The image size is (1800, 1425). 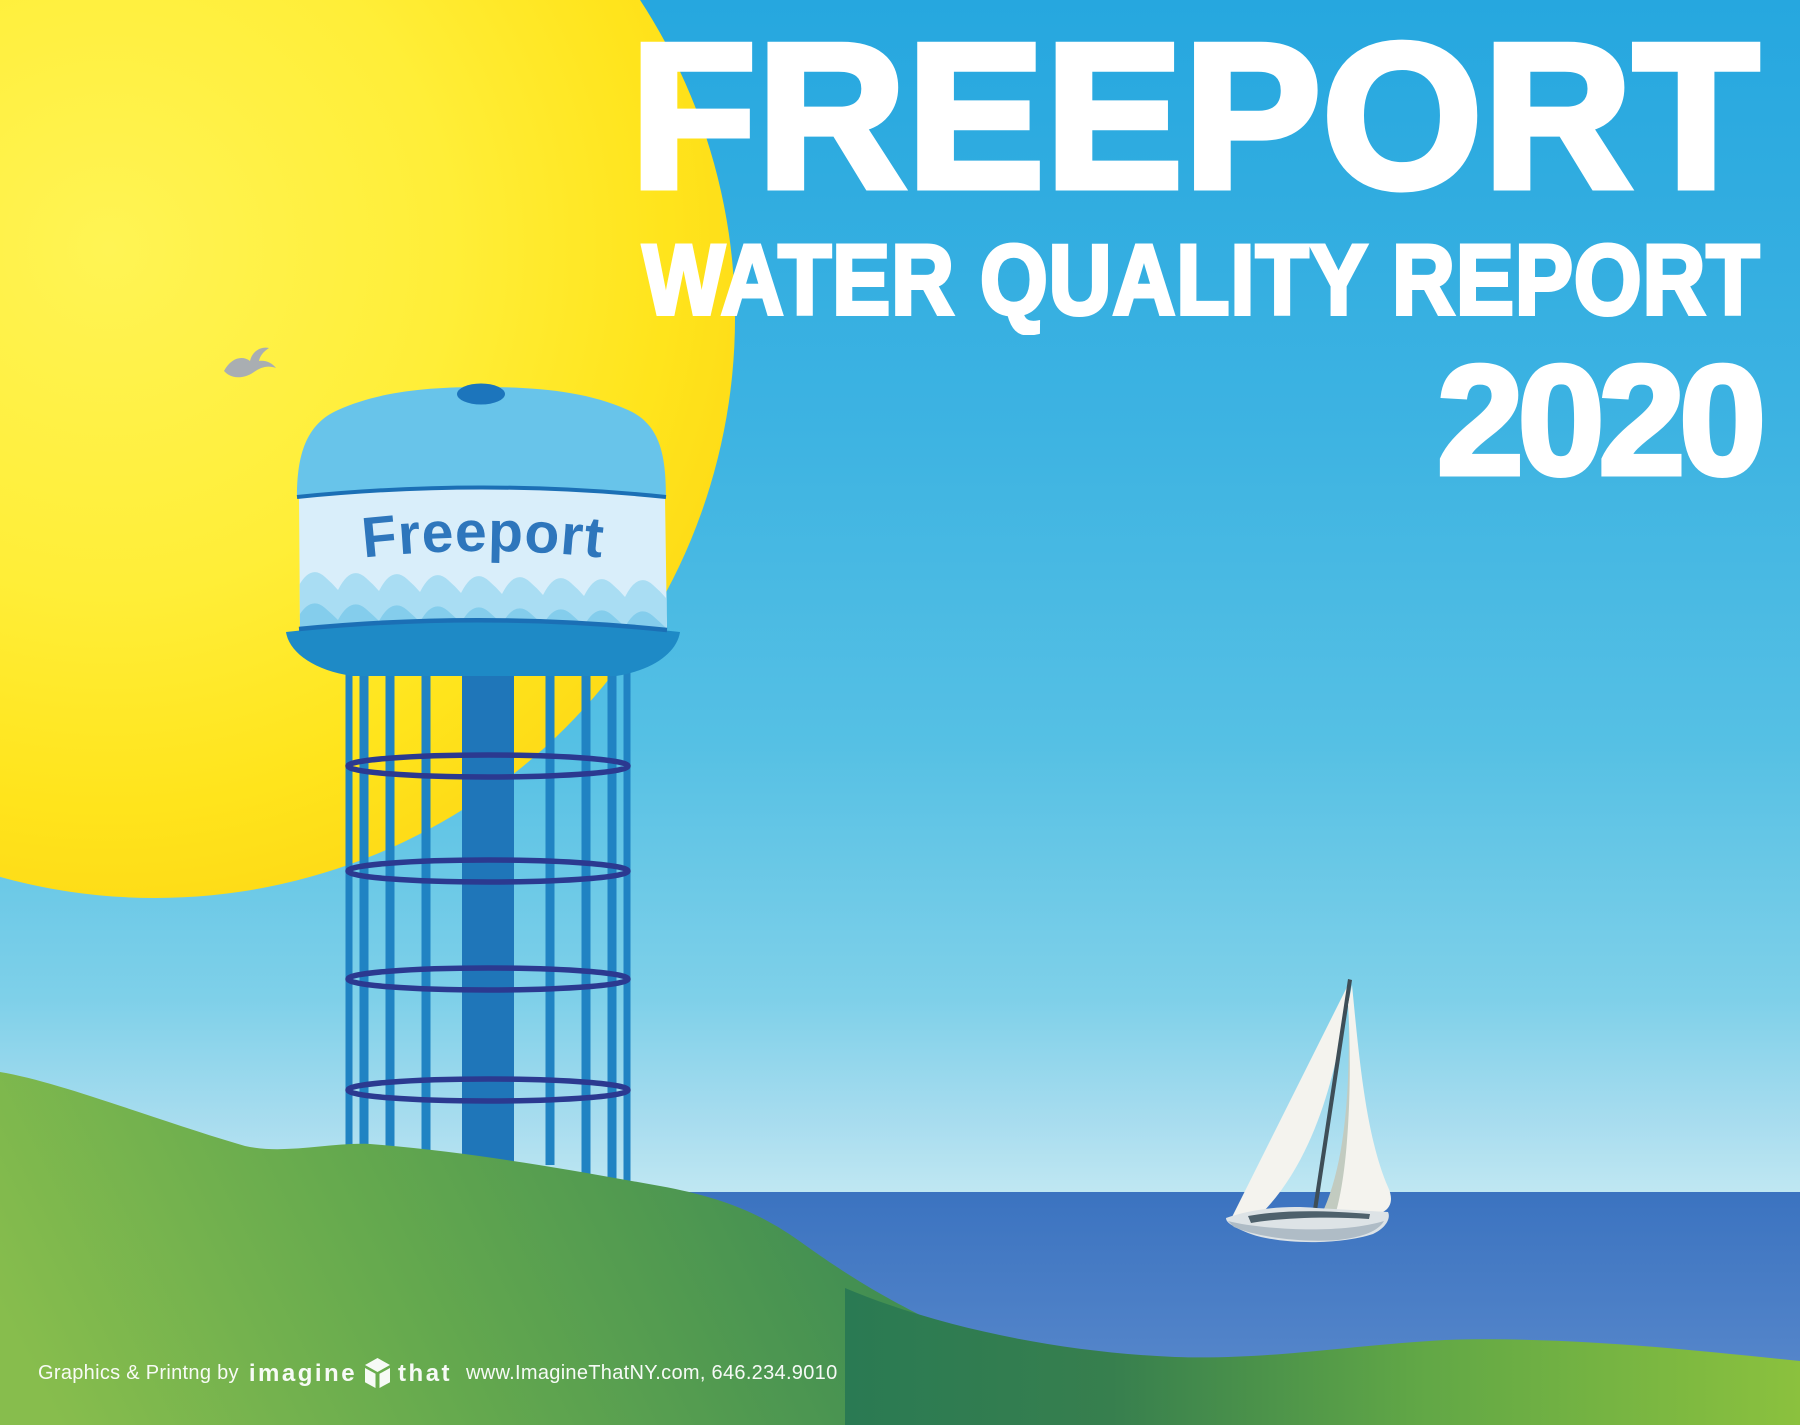 I want to click on tower-legs, so click(x=488, y=934).